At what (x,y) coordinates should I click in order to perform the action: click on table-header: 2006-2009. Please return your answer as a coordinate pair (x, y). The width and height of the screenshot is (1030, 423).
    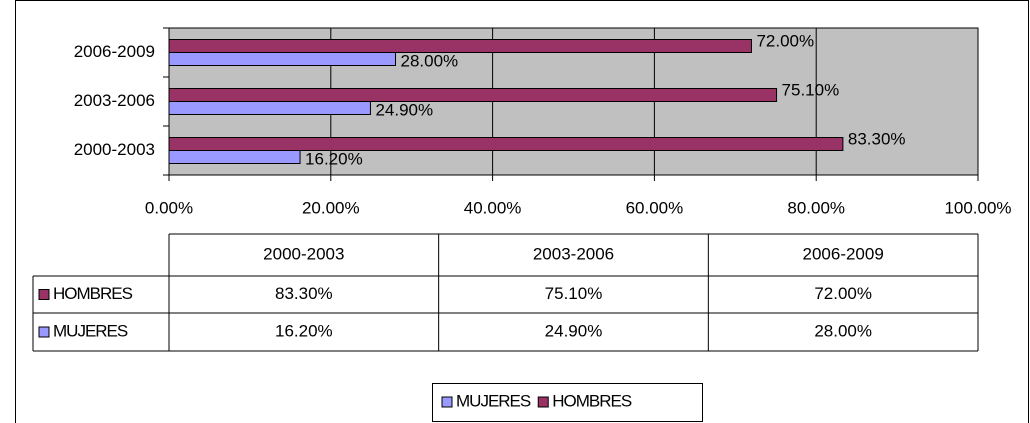
    Looking at the image, I should click on (843, 253).